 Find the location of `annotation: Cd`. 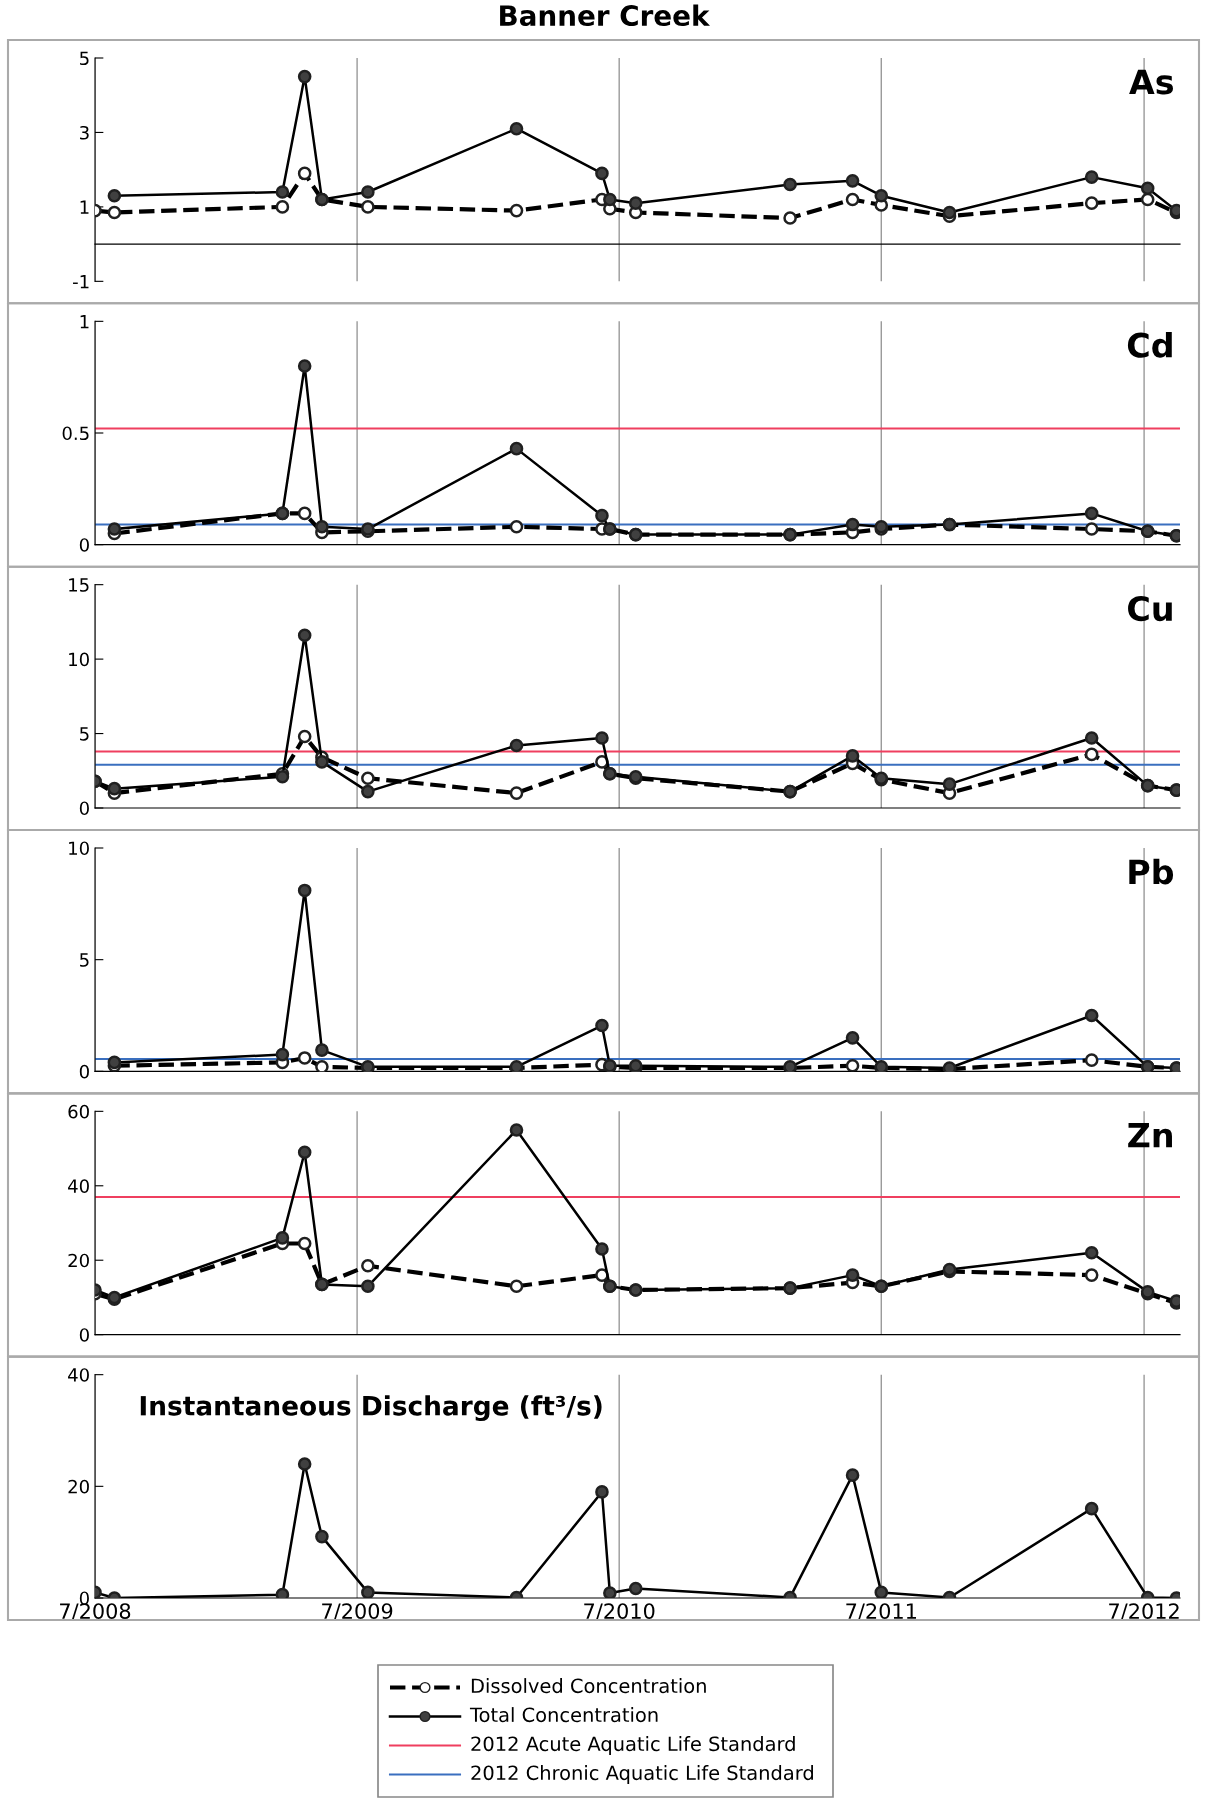

annotation: Cd is located at coordinates (1149, 345).